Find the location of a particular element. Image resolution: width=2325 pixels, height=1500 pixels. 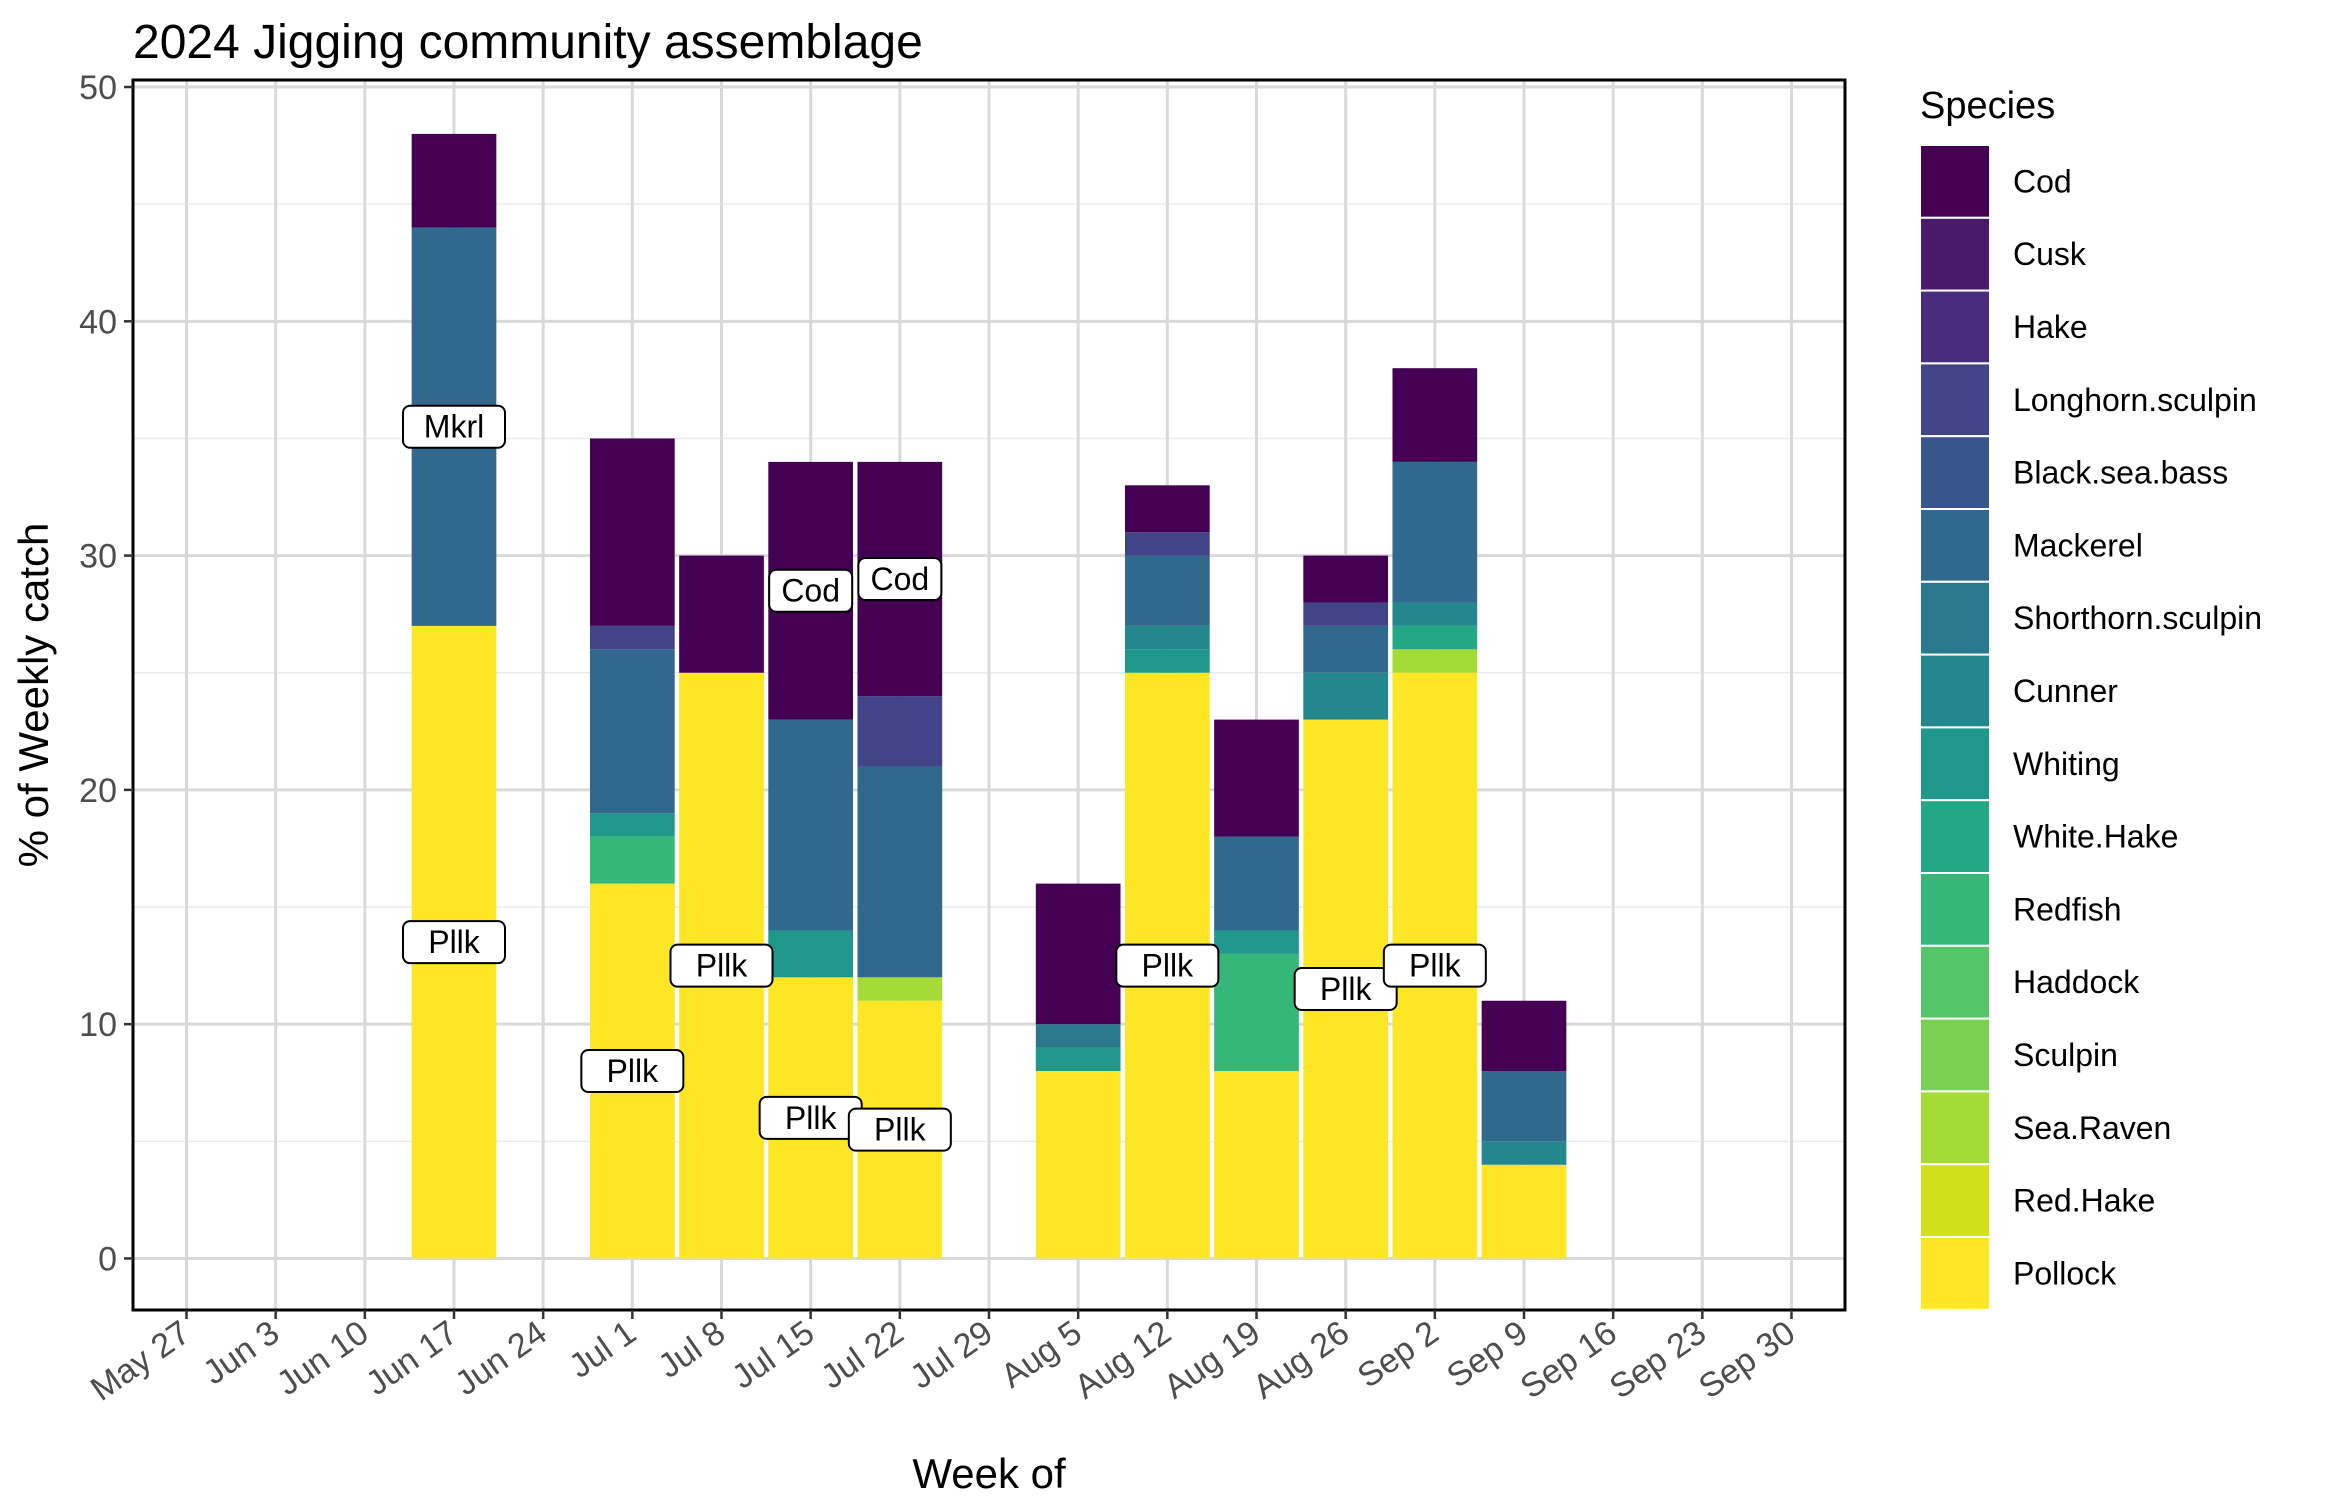

x-tick-label: Sep 23 is located at coordinates (1658, 1359).